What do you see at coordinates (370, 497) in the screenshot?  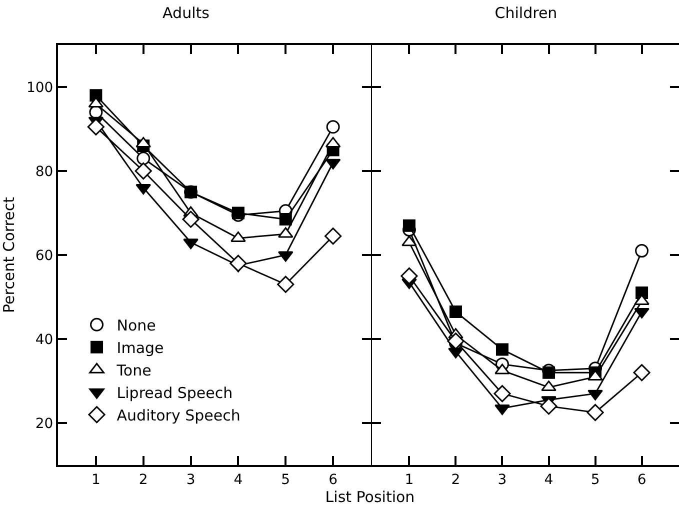 I see `x-axis-title: List Position` at bounding box center [370, 497].